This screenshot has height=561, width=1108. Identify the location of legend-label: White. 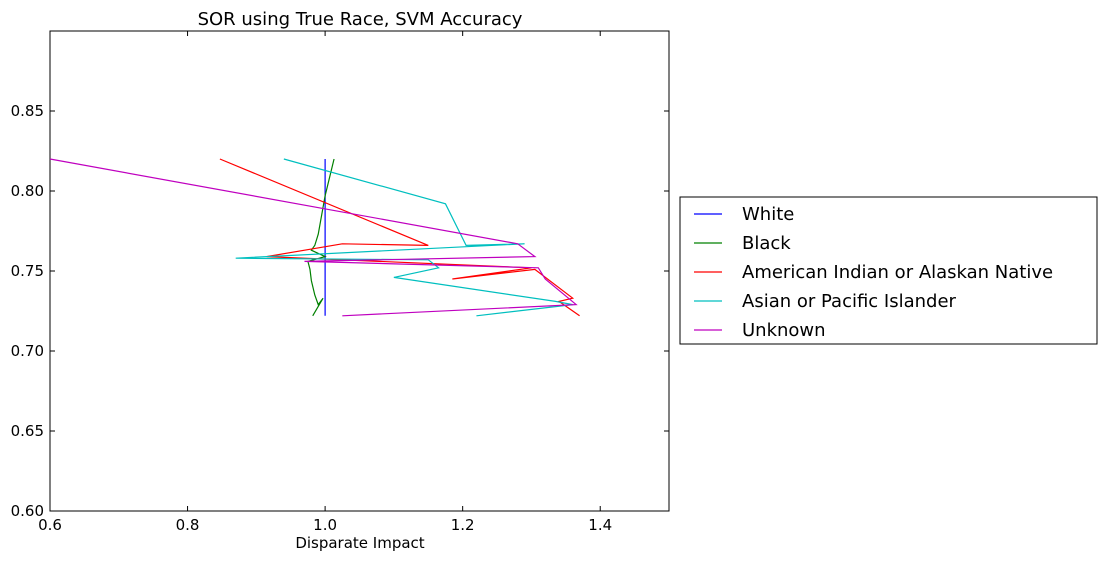
(768, 214).